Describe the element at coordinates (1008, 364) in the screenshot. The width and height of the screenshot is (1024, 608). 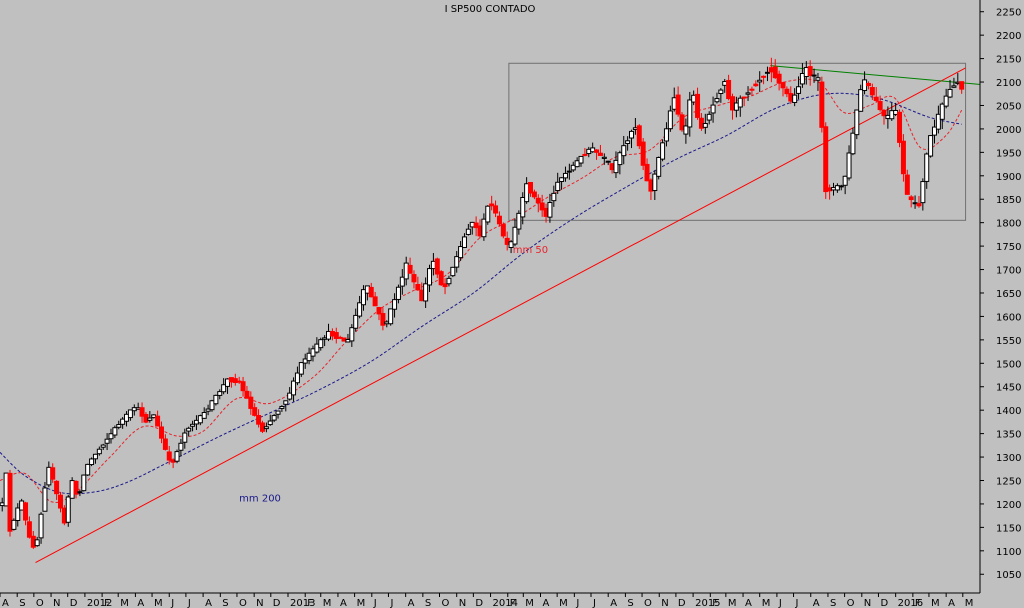
I see `y-tick-label: 1500` at that location.